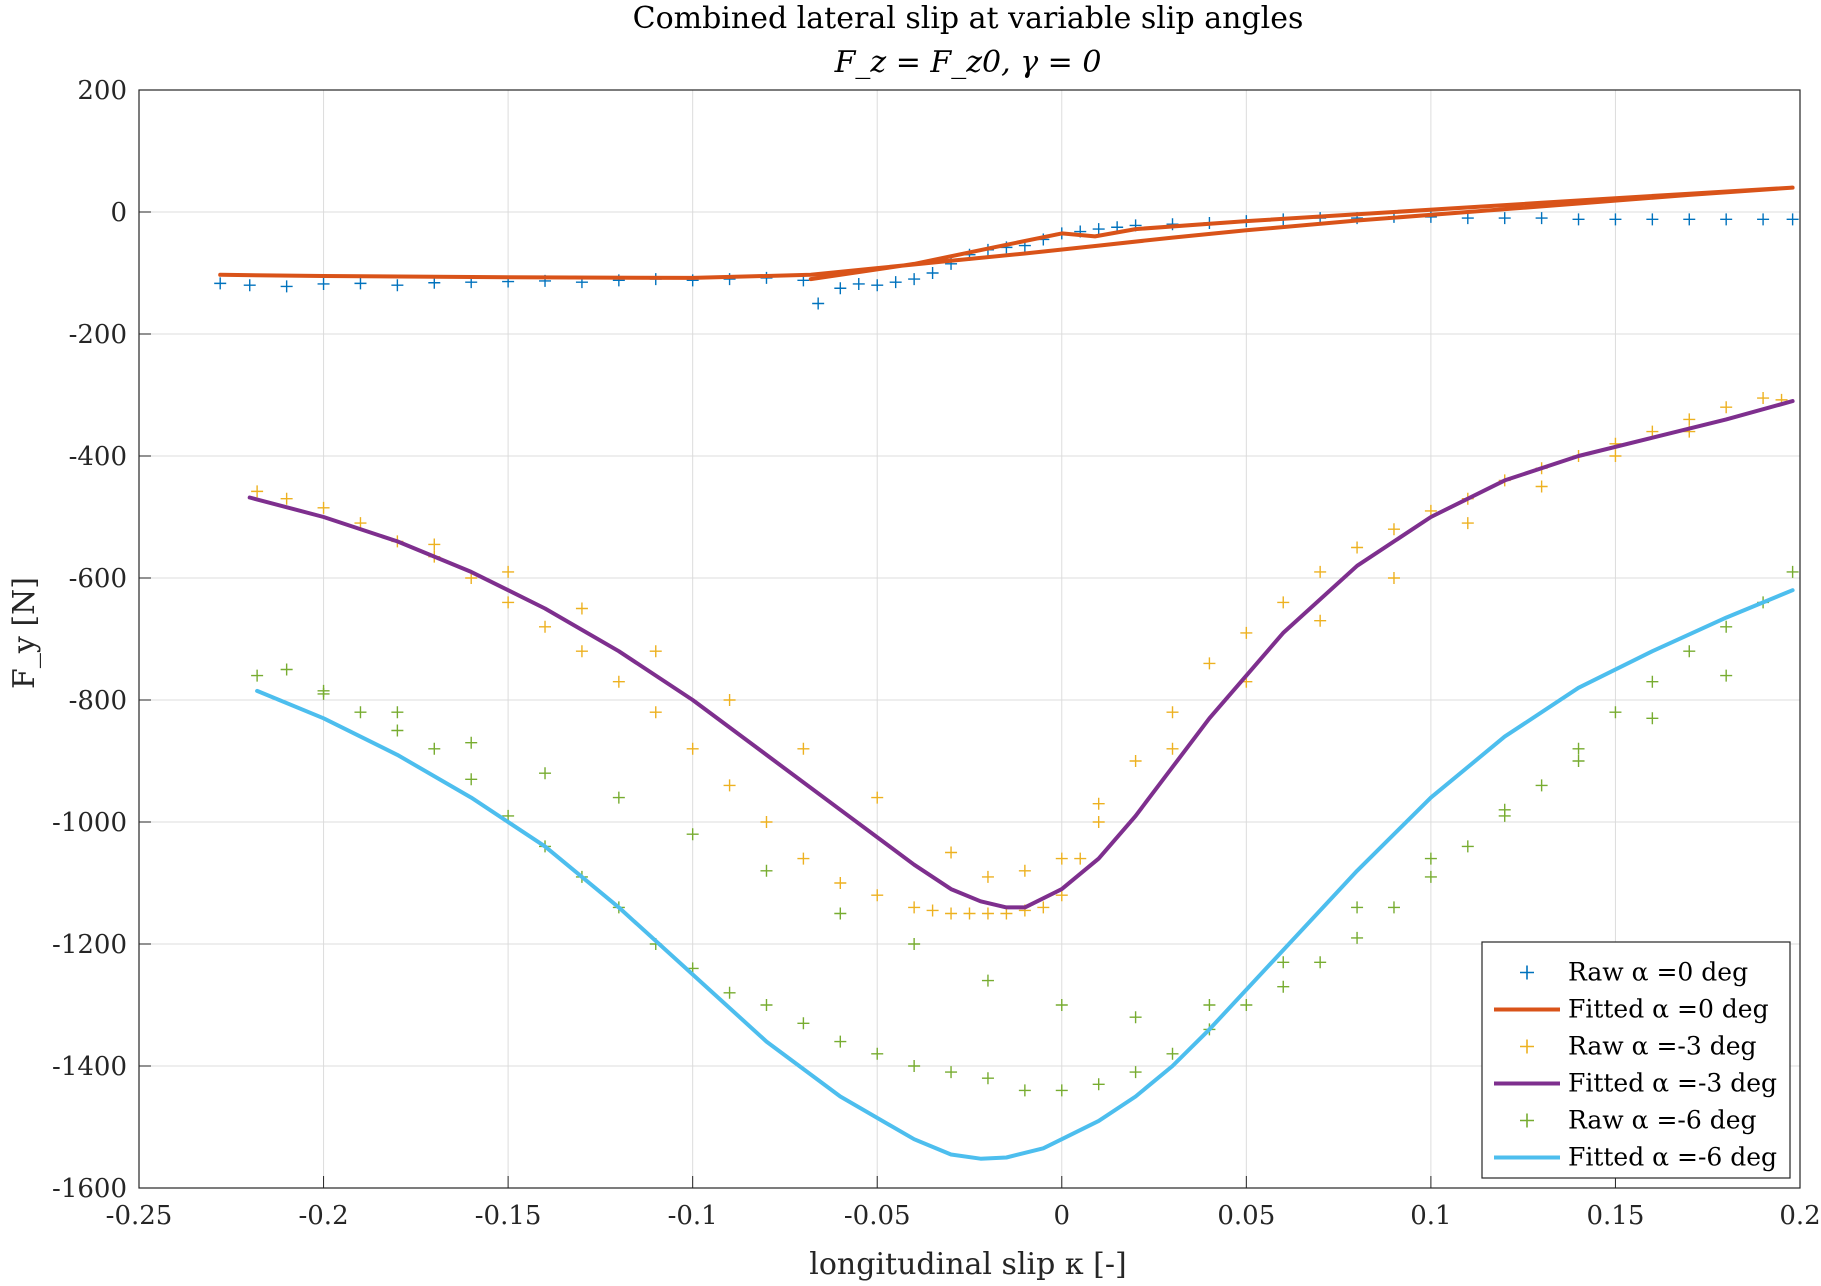 The width and height of the screenshot is (1821, 1286). What do you see at coordinates (102, 91) in the screenshot?
I see `y-tick-label: 200` at bounding box center [102, 91].